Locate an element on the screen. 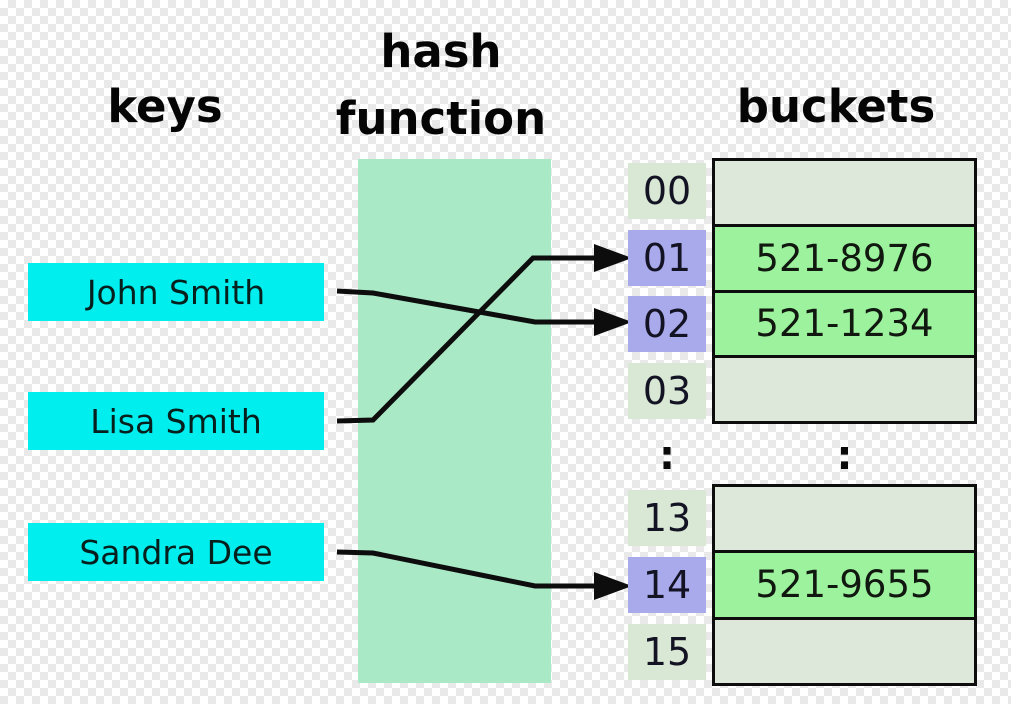  index-cell-14: 14 is located at coordinates (667, 585).